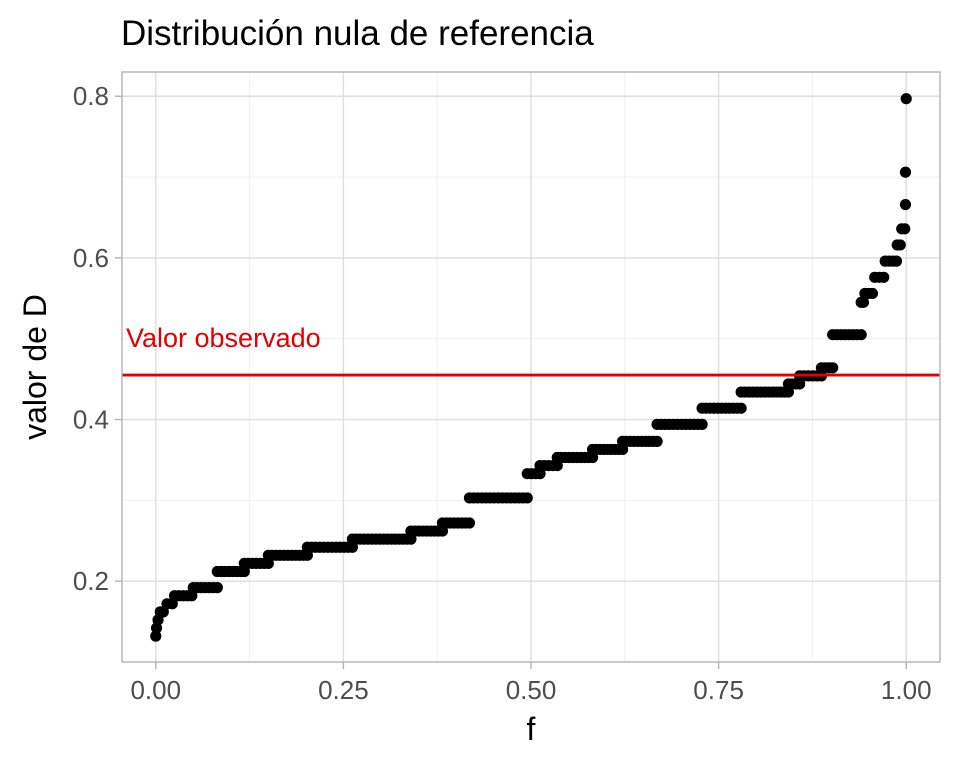  What do you see at coordinates (91, 420) in the screenshot?
I see `y-tick-label: 0.4` at bounding box center [91, 420].